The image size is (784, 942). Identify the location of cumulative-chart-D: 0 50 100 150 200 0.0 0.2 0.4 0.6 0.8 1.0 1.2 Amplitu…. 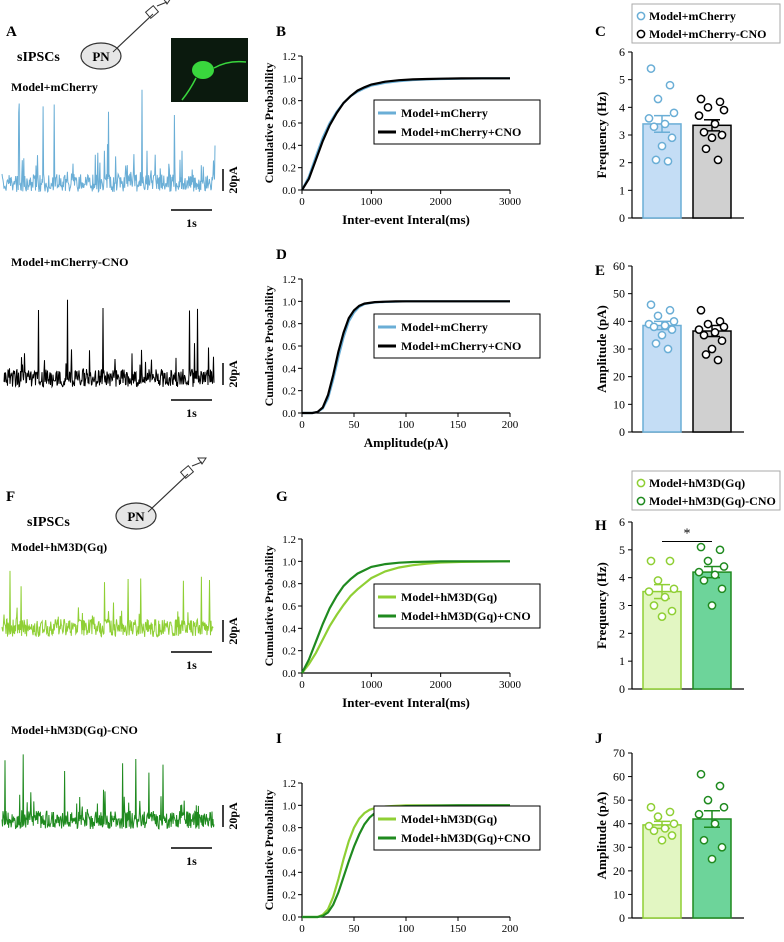
(401, 362).